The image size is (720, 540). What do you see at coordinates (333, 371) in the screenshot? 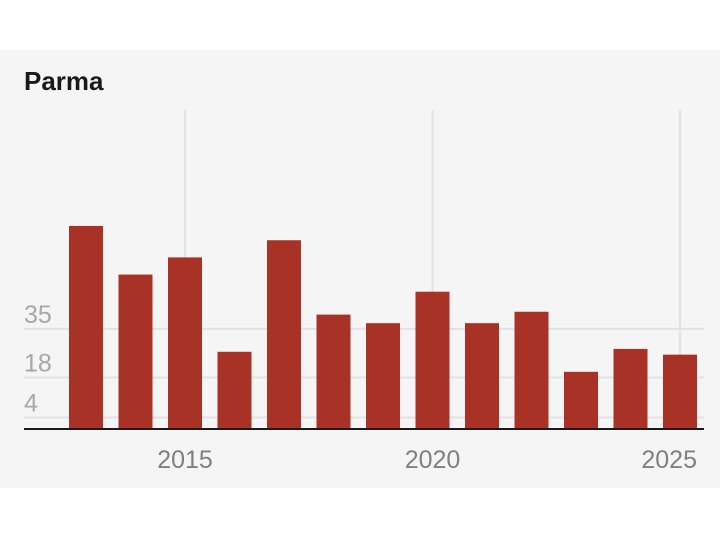
I see `bar-2018` at bounding box center [333, 371].